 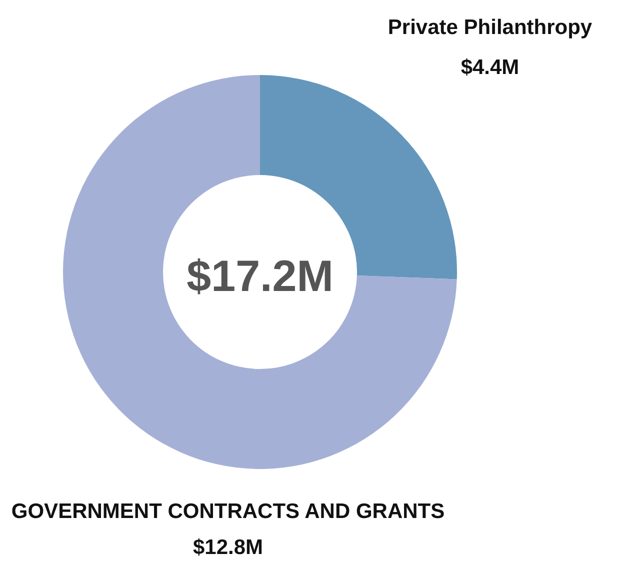 What do you see at coordinates (490, 67) in the screenshot?
I see `data-label: $4.4M` at bounding box center [490, 67].